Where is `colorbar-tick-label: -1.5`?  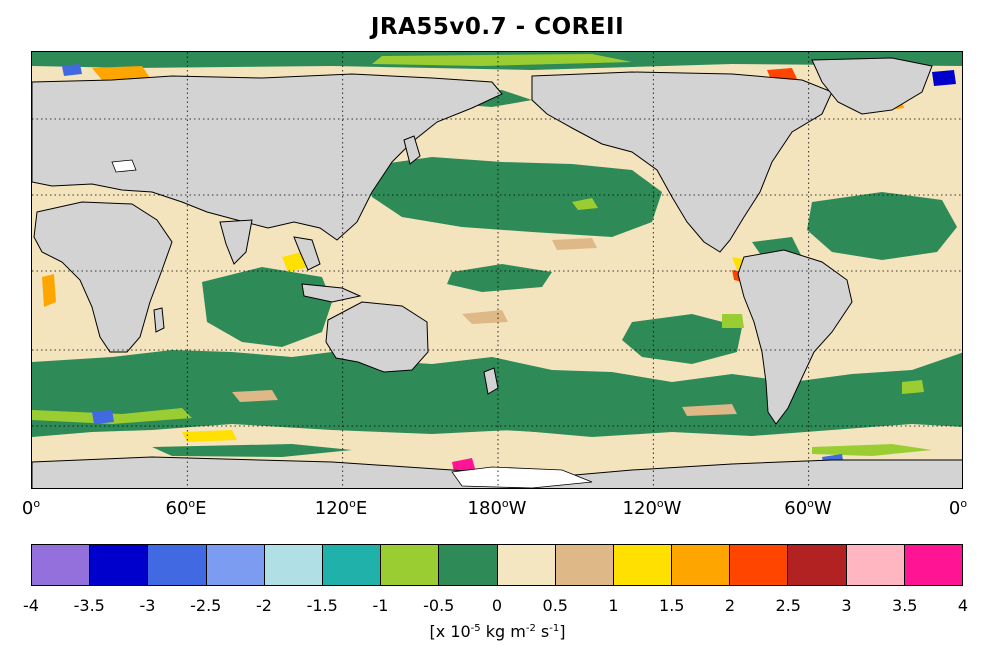 colorbar-tick-label: -1.5 is located at coordinates (322, 605).